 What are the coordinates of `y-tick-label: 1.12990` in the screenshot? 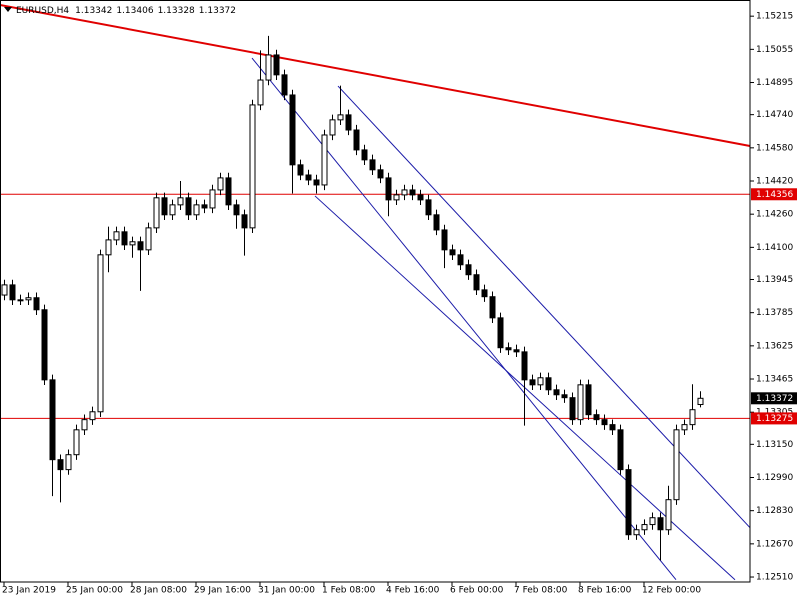 It's located at (774, 478).